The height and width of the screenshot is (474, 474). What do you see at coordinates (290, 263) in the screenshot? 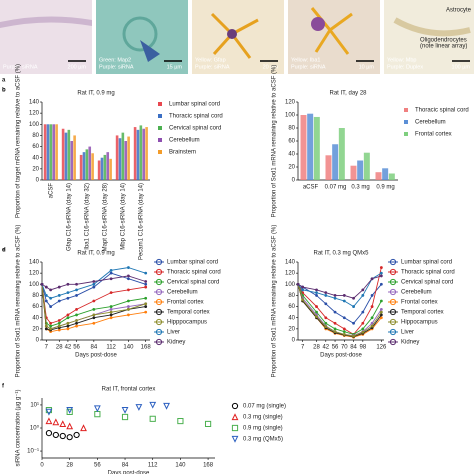
I see `y-tick-label: 140` at bounding box center [290, 263].